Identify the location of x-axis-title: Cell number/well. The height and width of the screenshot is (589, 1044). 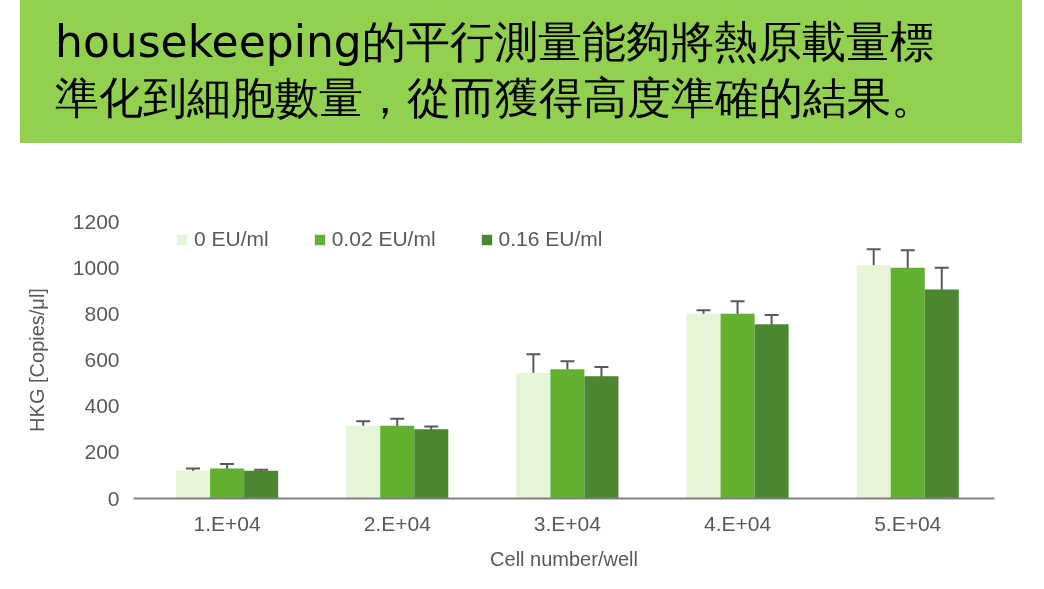
(564, 558).